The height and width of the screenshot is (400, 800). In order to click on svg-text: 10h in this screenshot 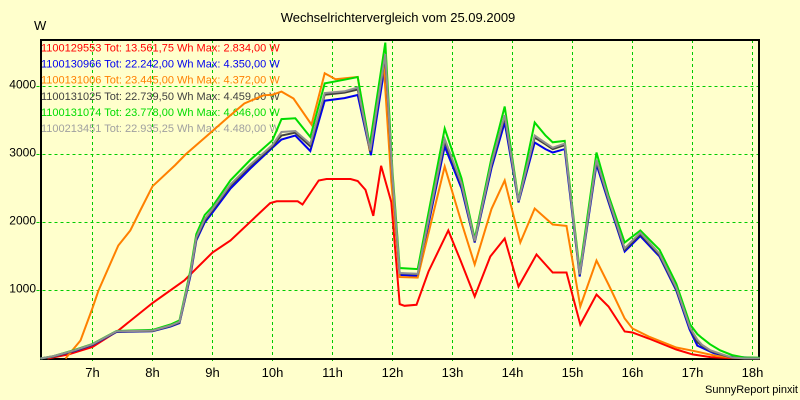, I will do `click(273, 372)`.